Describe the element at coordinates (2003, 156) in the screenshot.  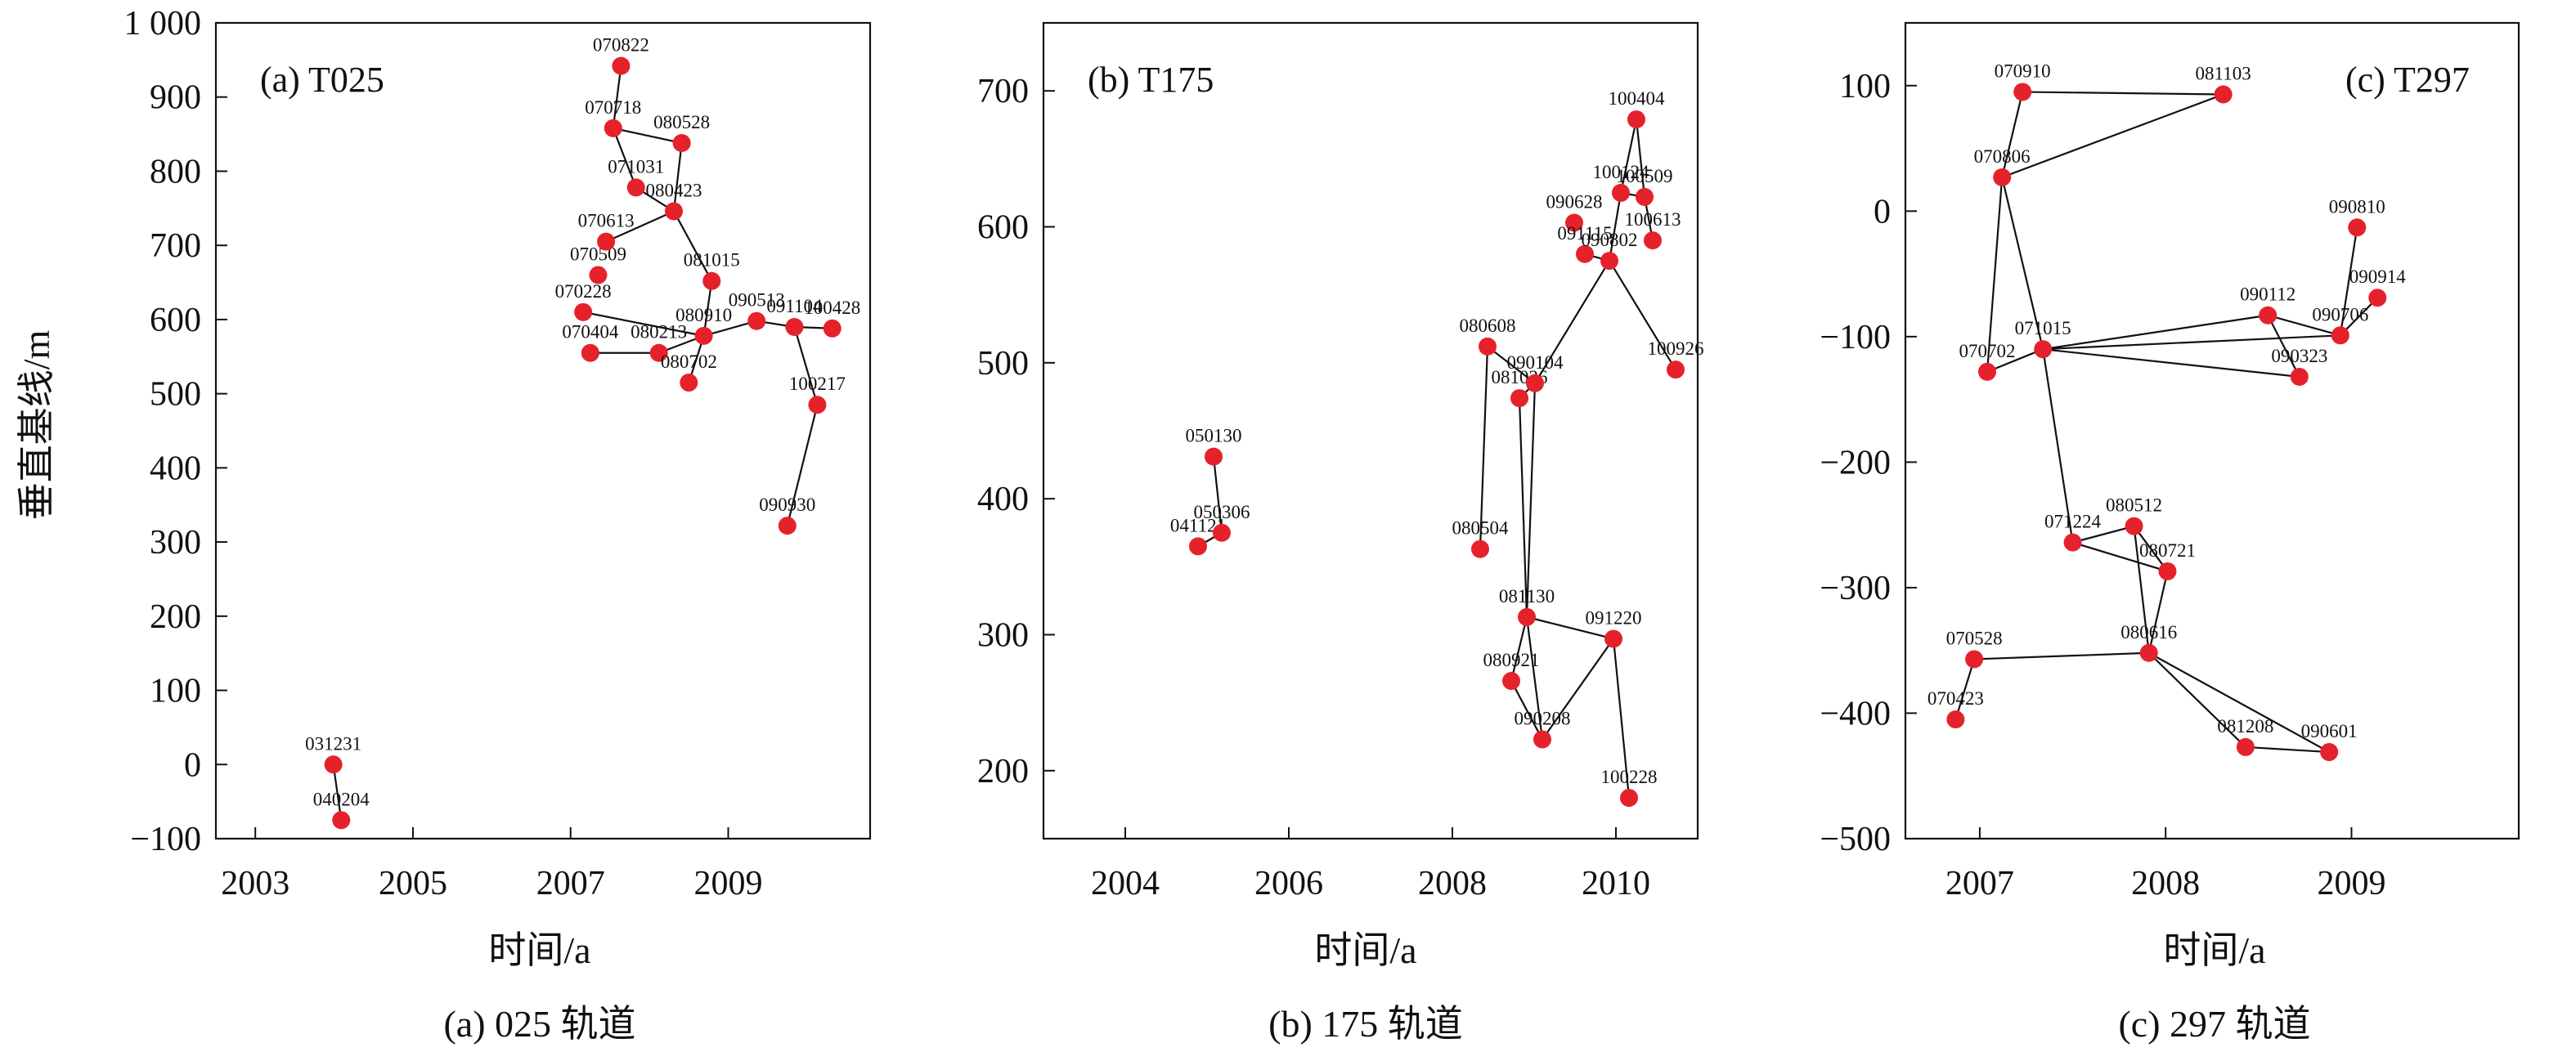
I see `panel-c-point-label: 070806` at that location.